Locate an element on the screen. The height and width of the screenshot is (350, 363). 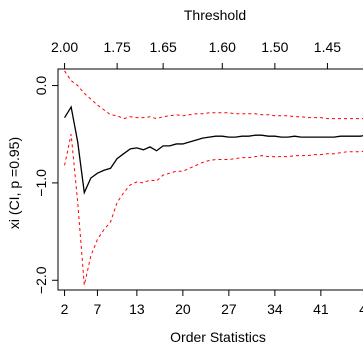
bottom-tick-label: 48 is located at coordinates (361, 309).